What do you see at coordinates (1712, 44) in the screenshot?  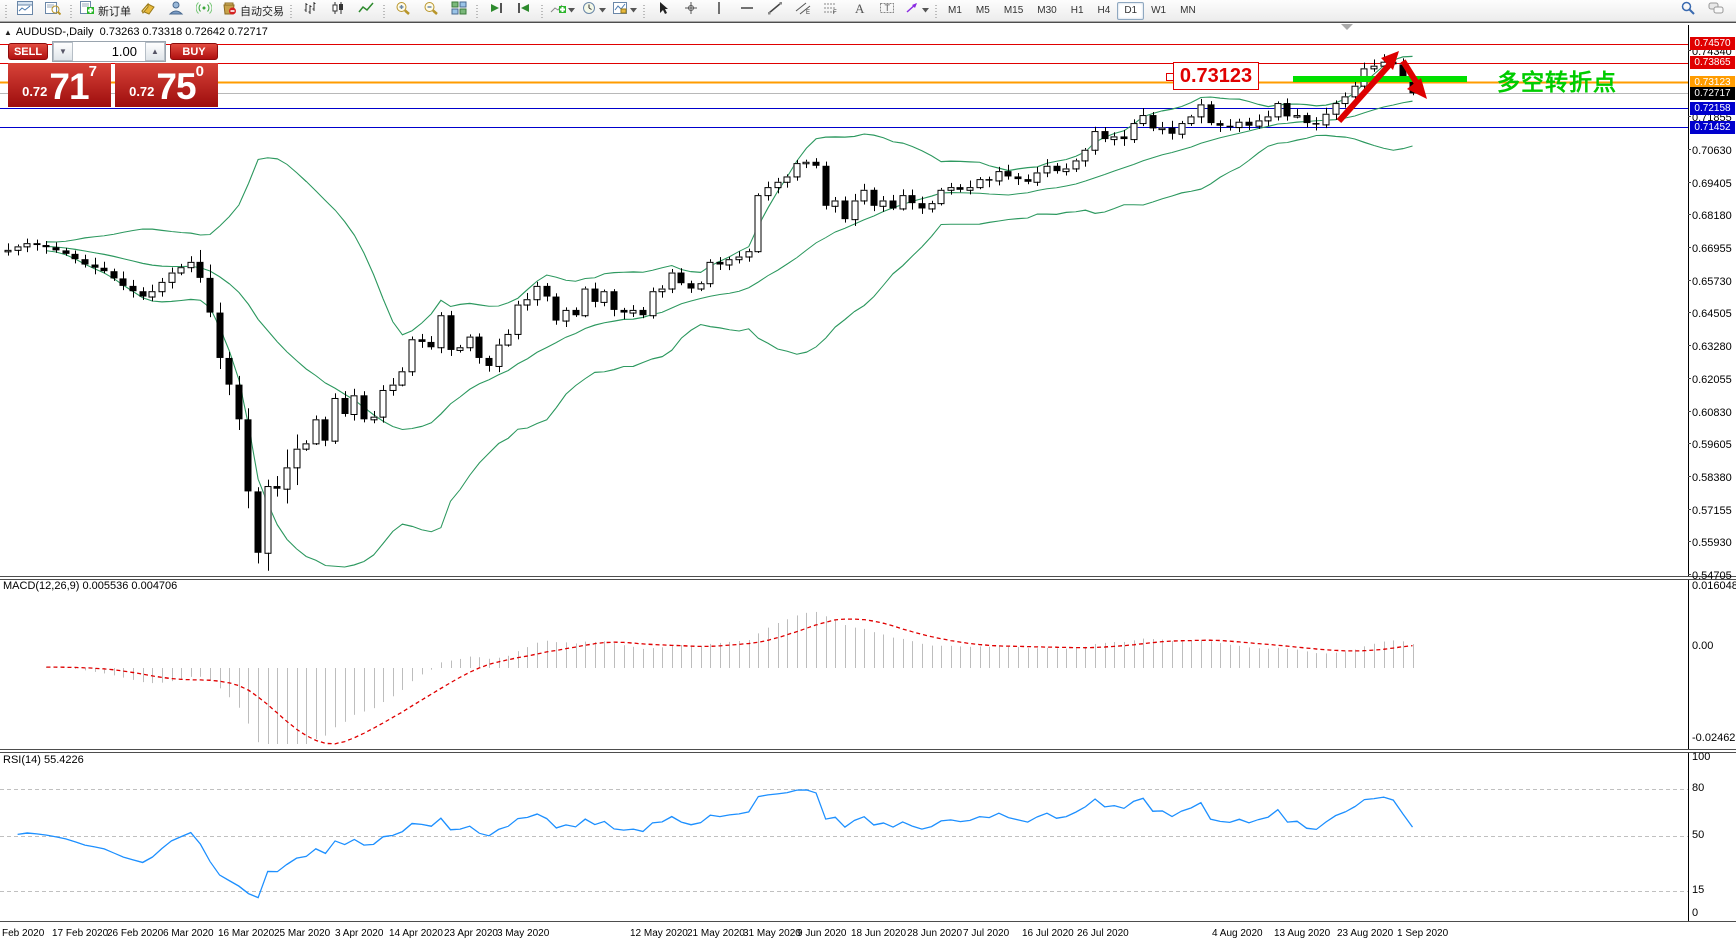 I see `price-badge: 0.74570` at bounding box center [1712, 44].